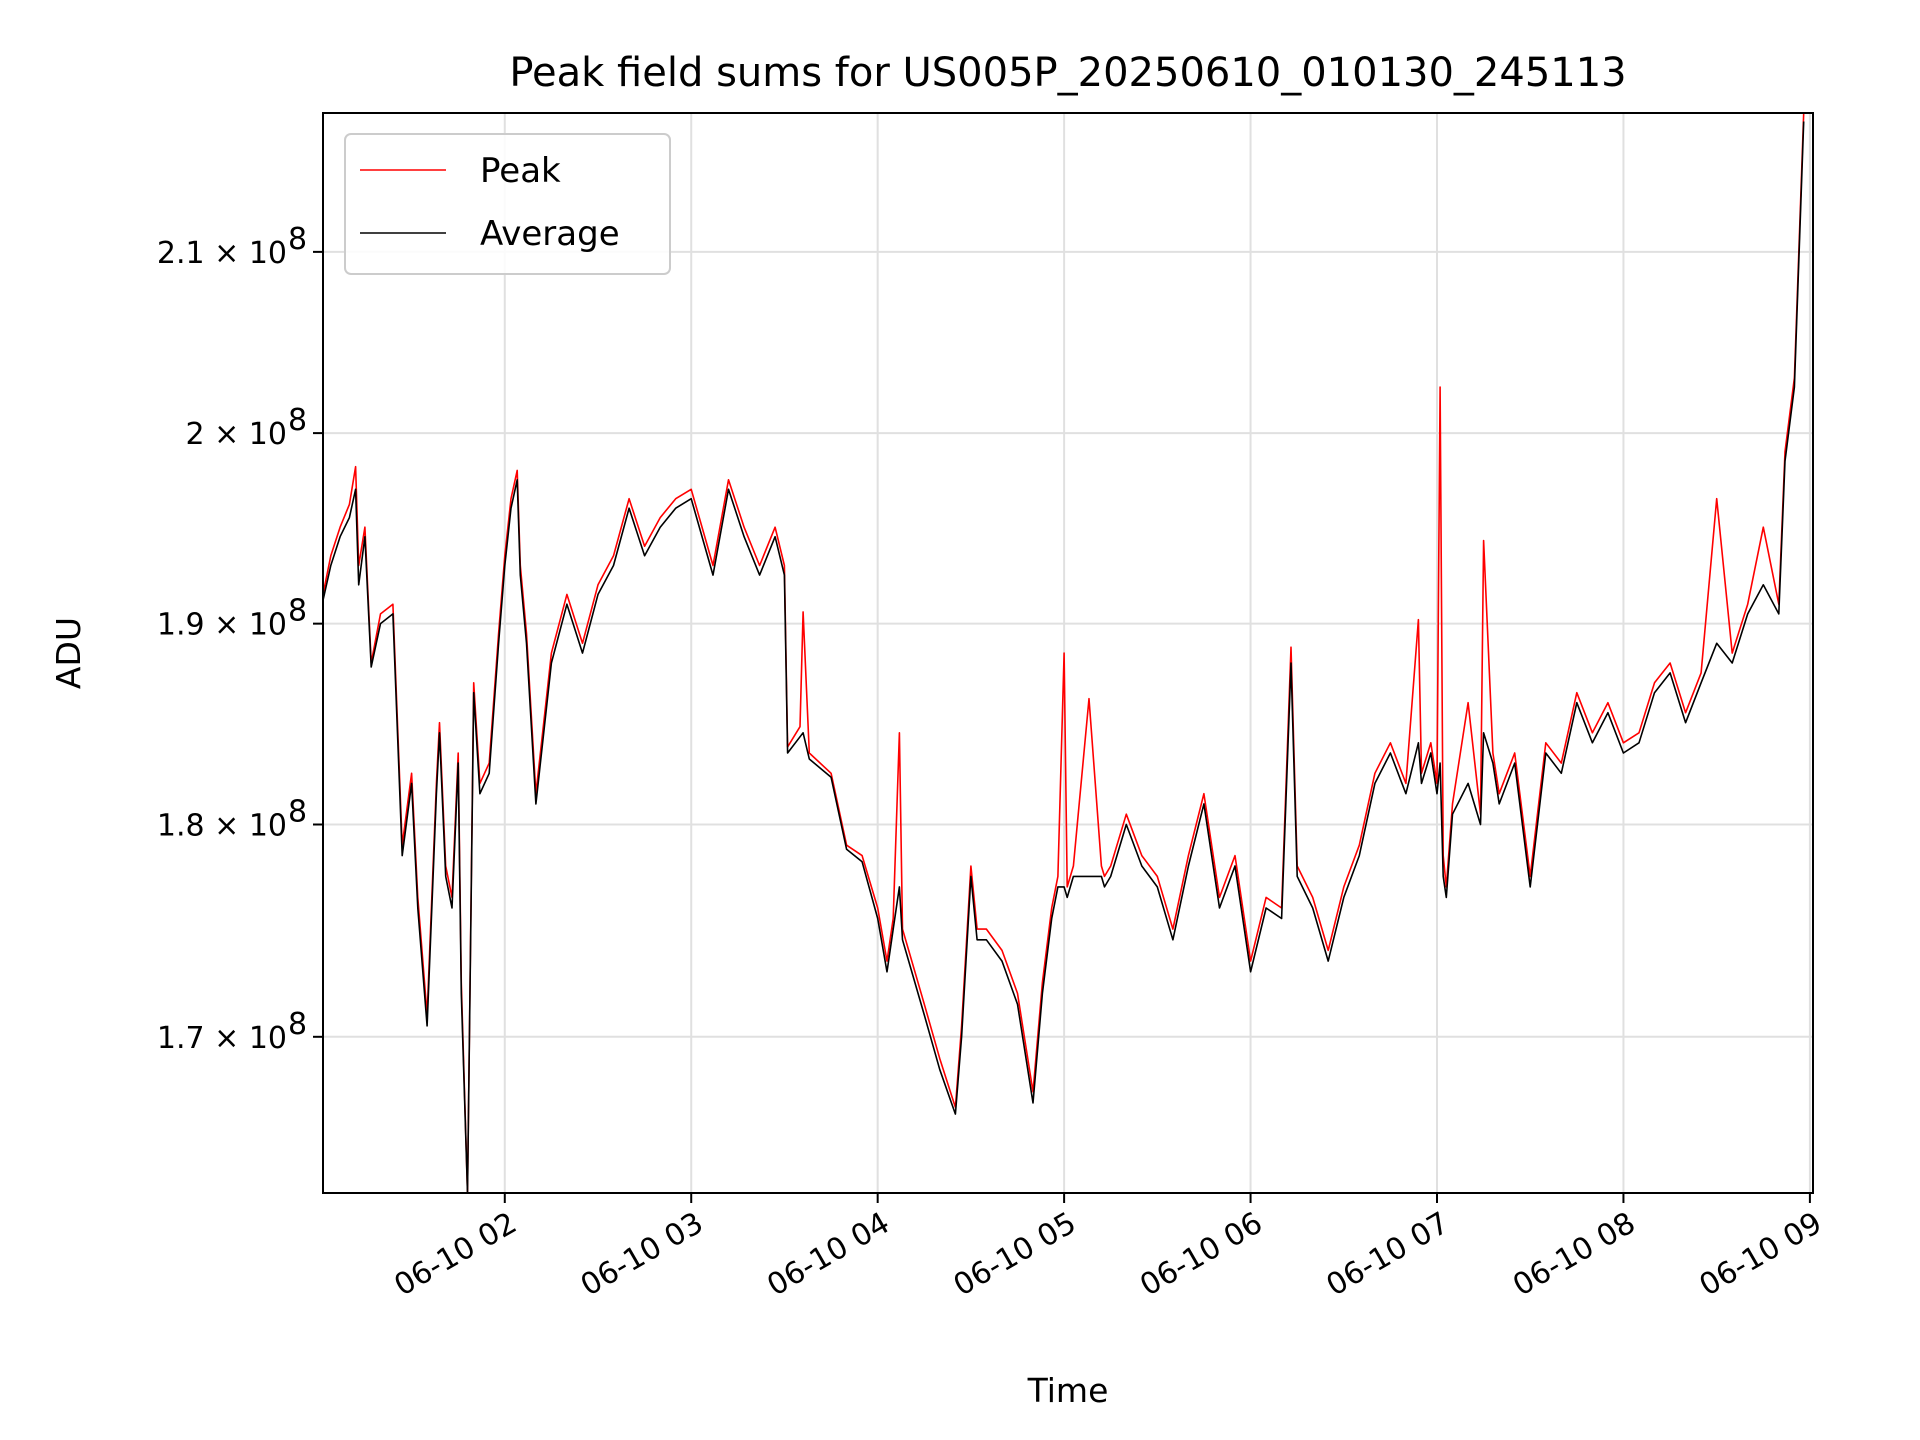 The width and height of the screenshot is (1920, 1440). Describe the element at coordinates (222, 825) in the screenshot. I see `y-tick-label: 1.8 × 10` at that location.